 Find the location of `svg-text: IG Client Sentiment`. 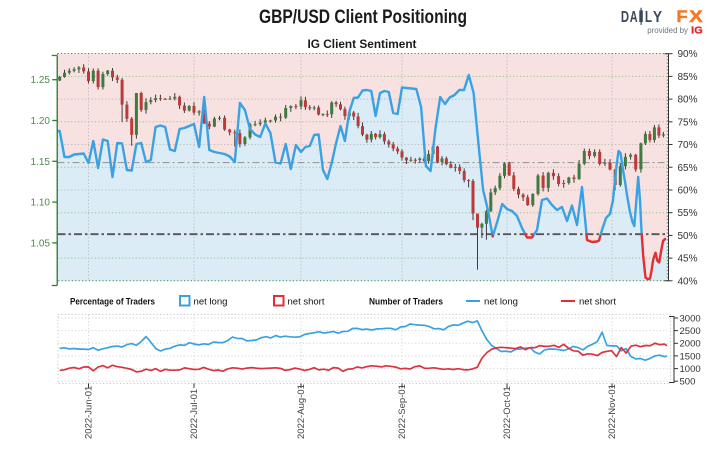

svg-text: IG Client Sentiment is located at coordinates (362, 44).